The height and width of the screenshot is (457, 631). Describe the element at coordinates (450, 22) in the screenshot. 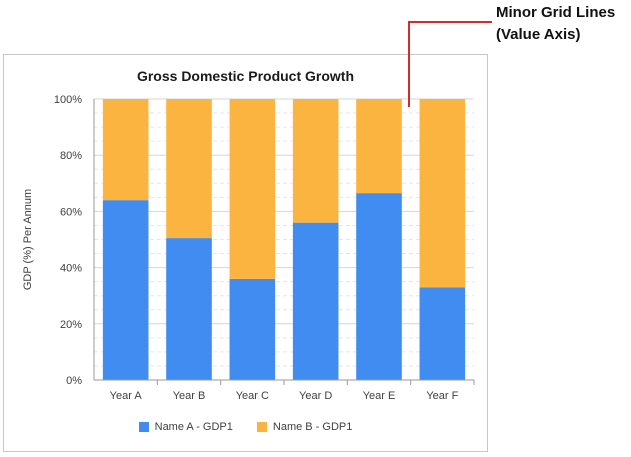

I see `callout-leader-horizontal` at that location.